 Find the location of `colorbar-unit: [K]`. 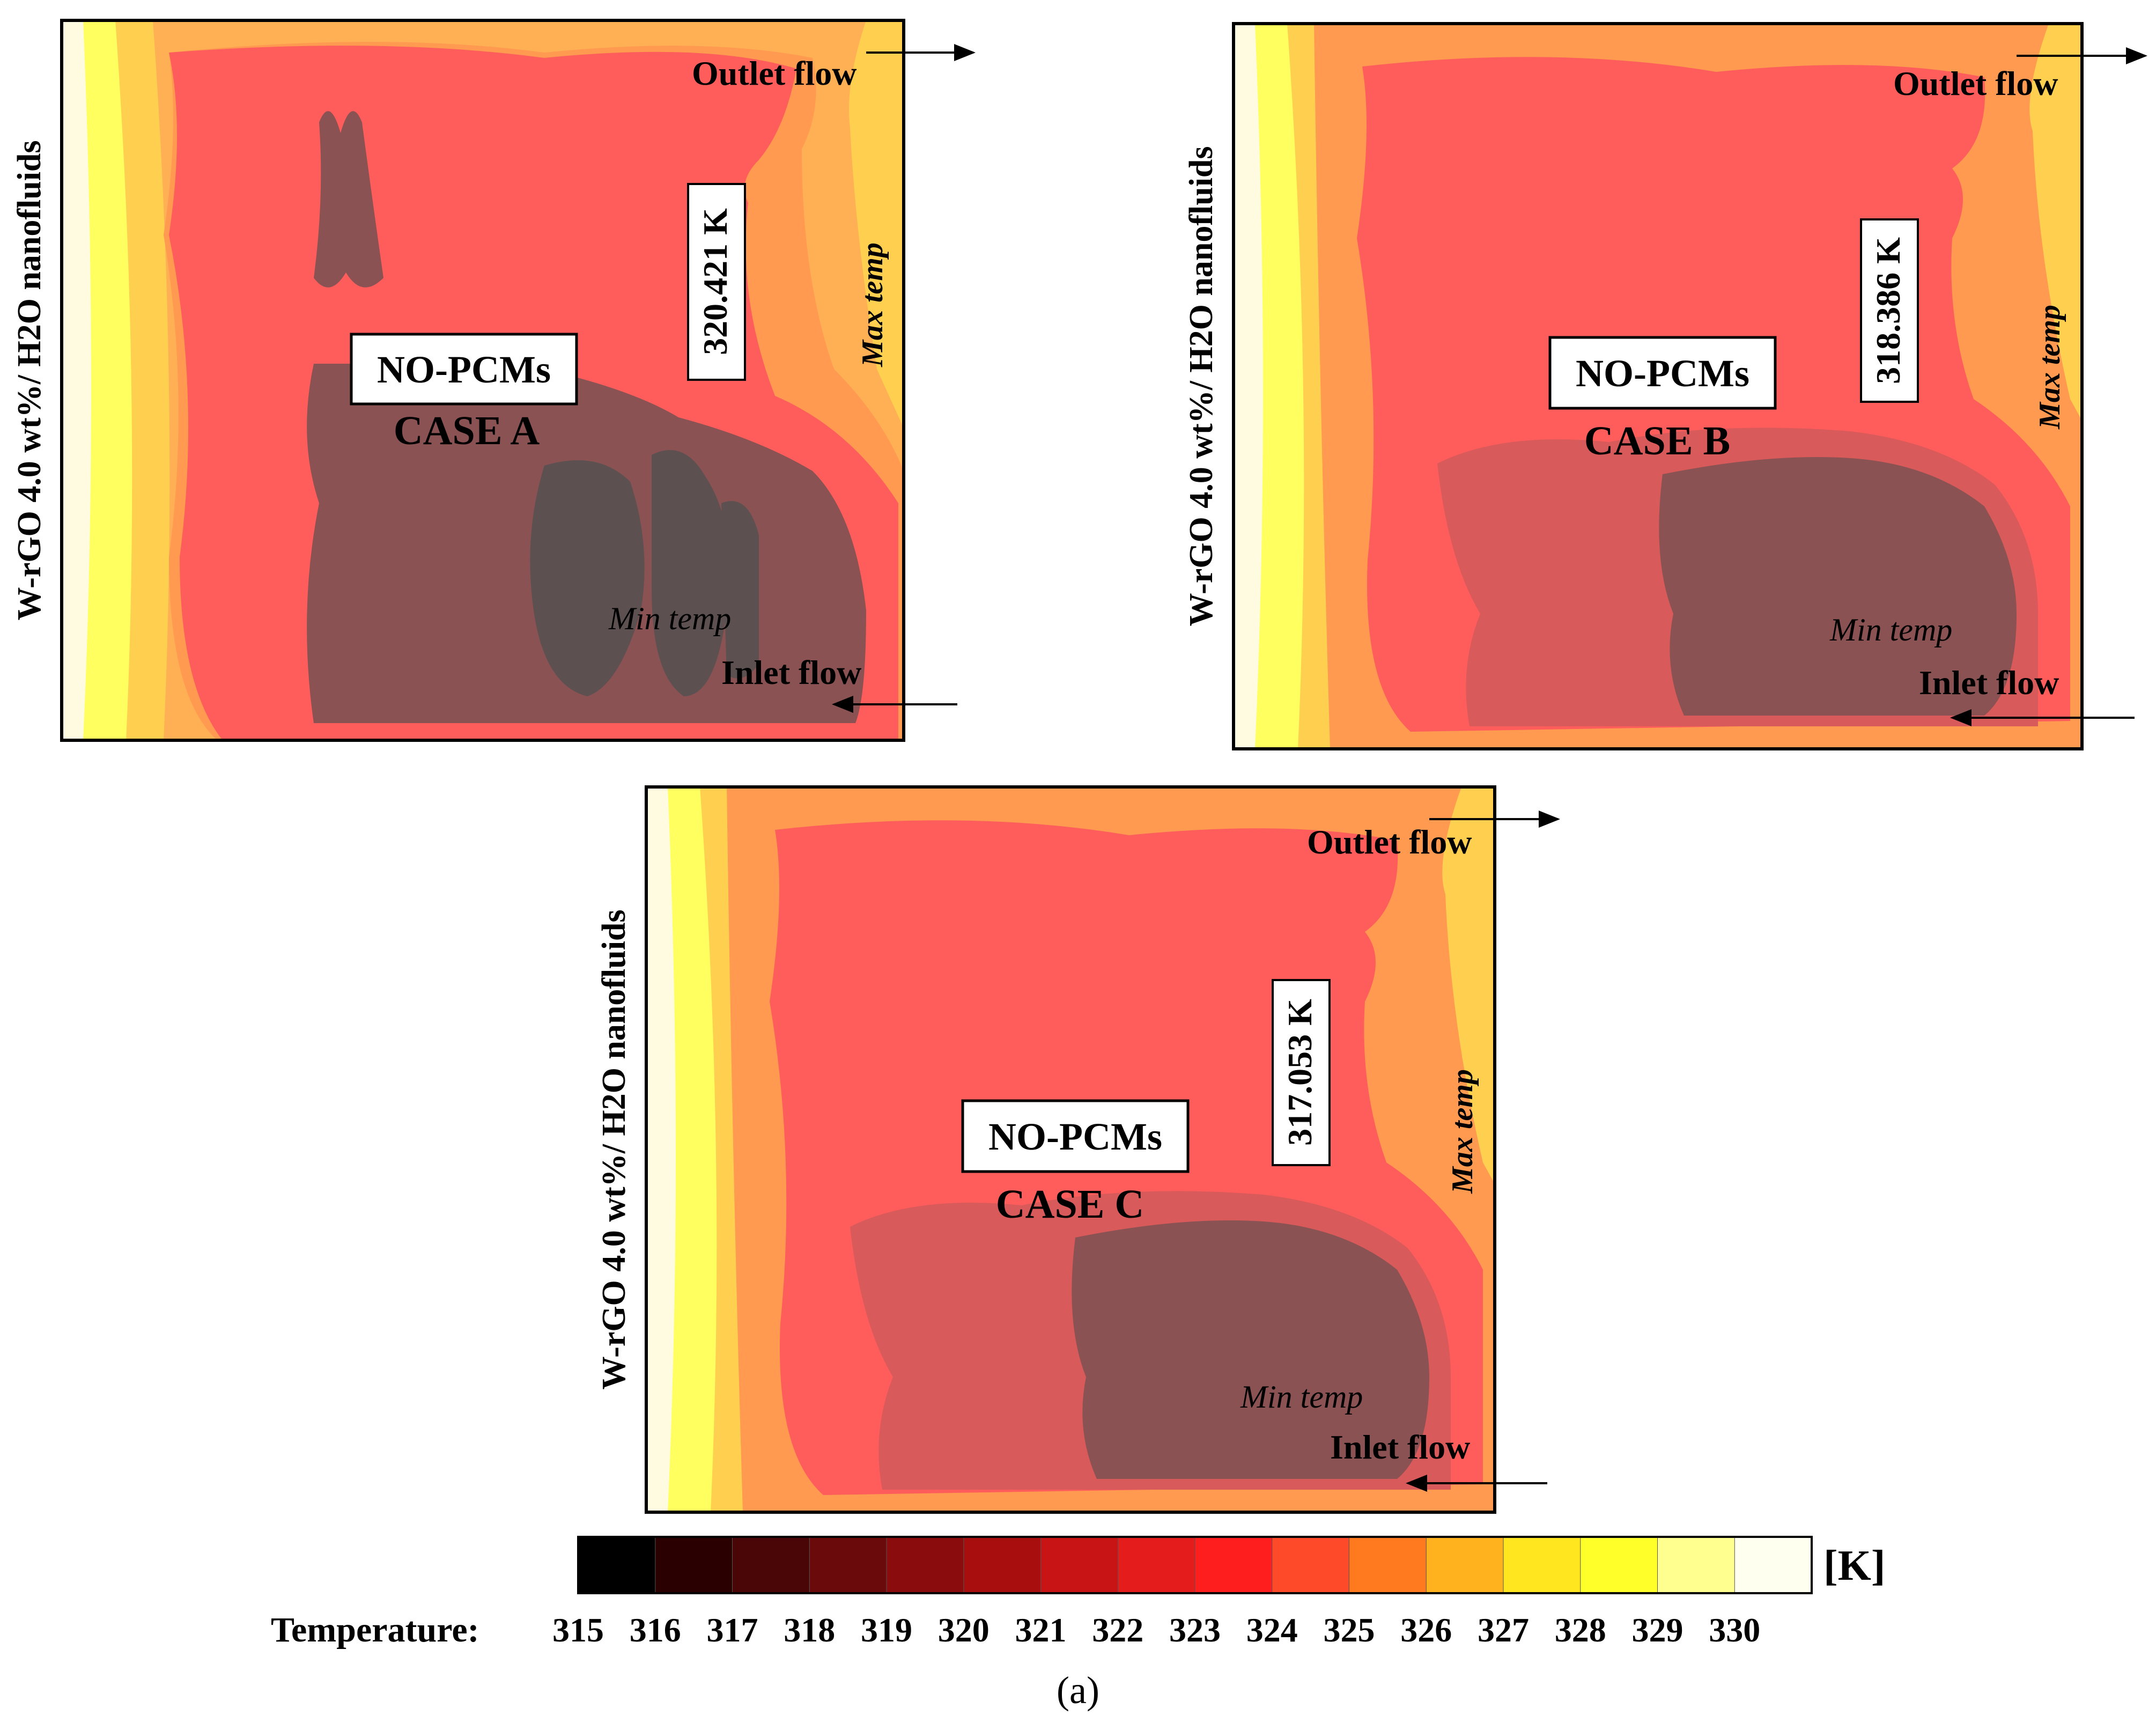

colorbar-unit: [K] is located at coordinates (1854, 1565).